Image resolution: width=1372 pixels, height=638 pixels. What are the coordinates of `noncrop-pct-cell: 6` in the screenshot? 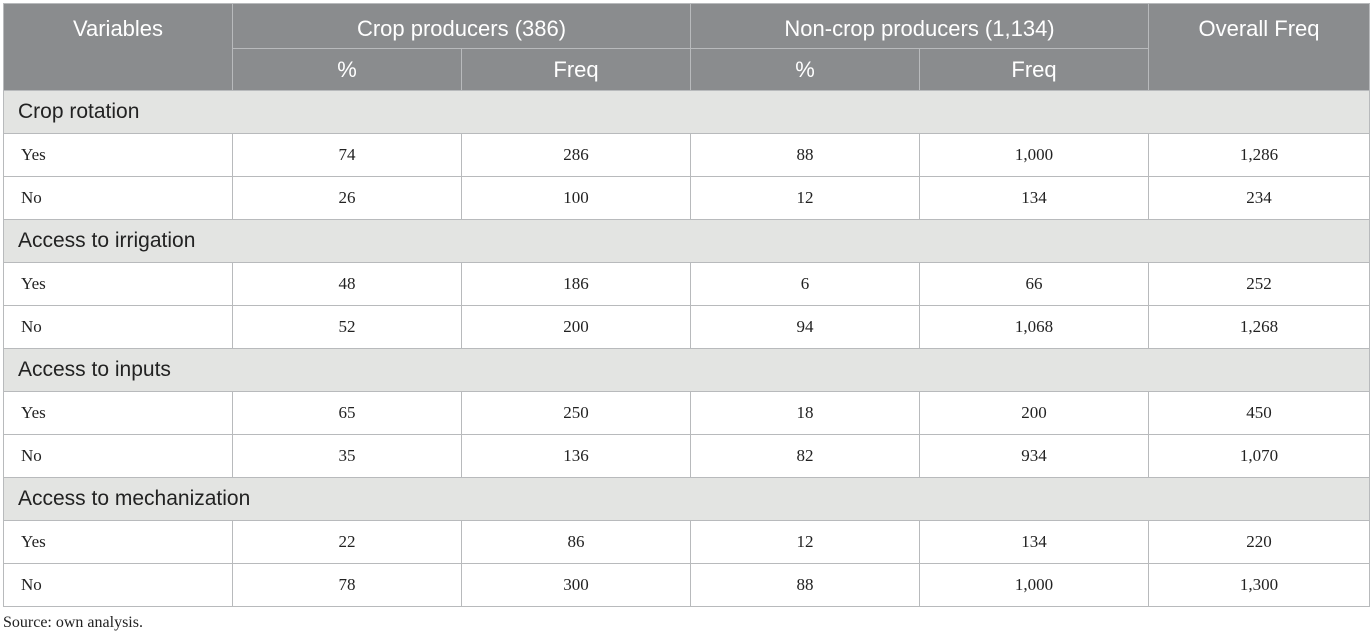 It's located at (805, 284).